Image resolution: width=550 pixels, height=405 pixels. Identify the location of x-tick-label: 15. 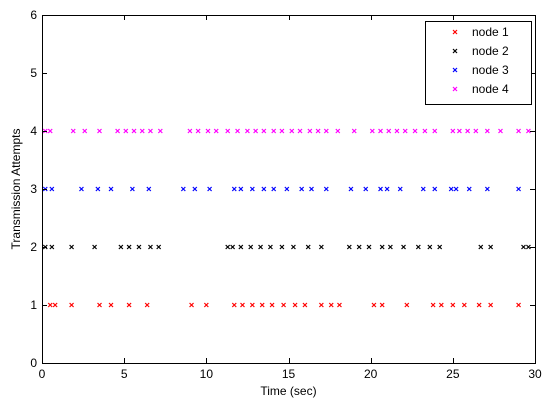
(289, 374).